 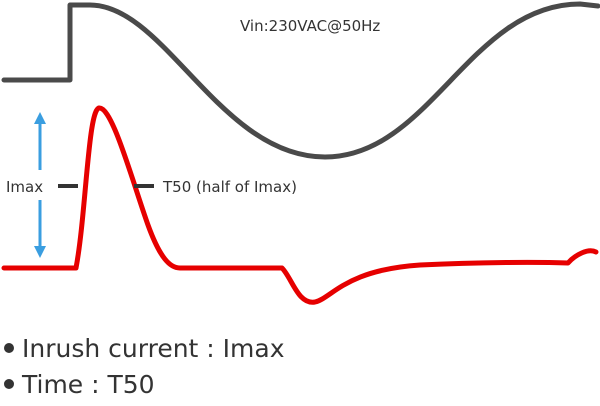 What do you see at coordinates (310, 26) in the screenshot?
I see `voltage-label: Vin:230VAC@50Hz` at bounding box center [310, 26].